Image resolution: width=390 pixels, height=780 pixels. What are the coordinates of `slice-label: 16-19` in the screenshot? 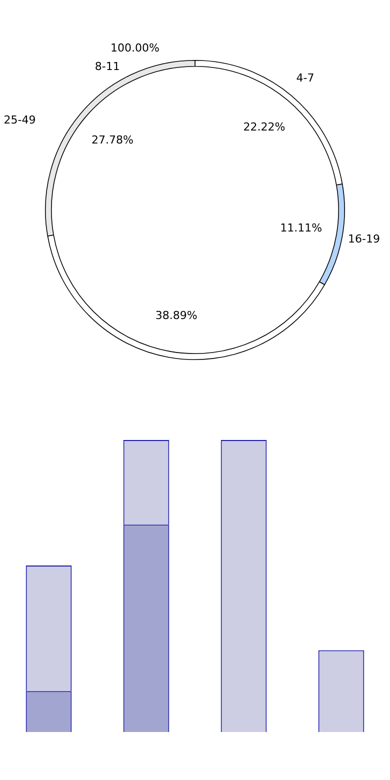 It's located at (364, 239).